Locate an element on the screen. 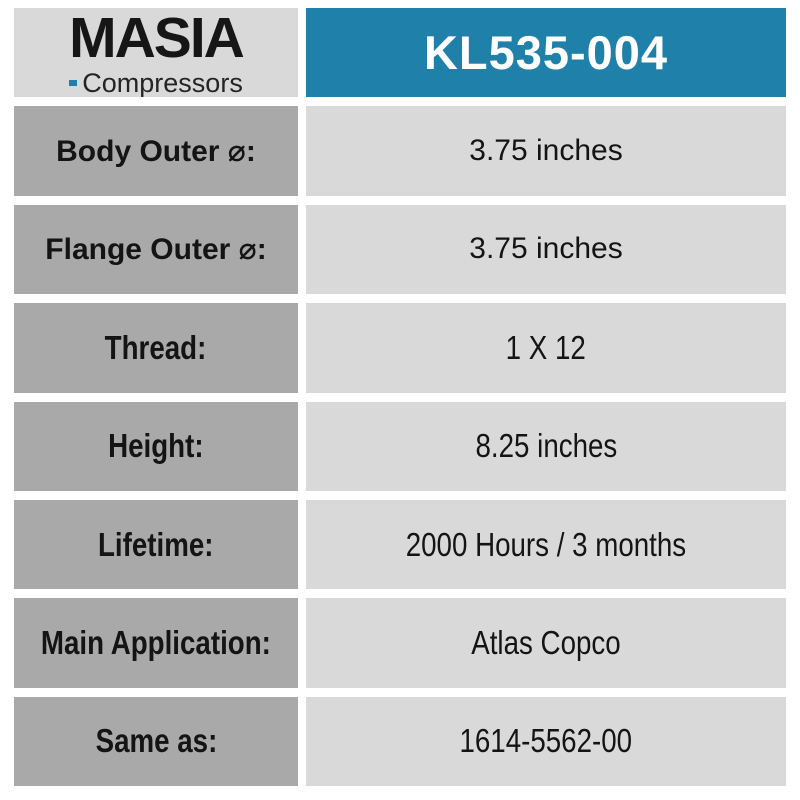  brand-logo: MASIA Compressors is located at coordinates (156, 53).